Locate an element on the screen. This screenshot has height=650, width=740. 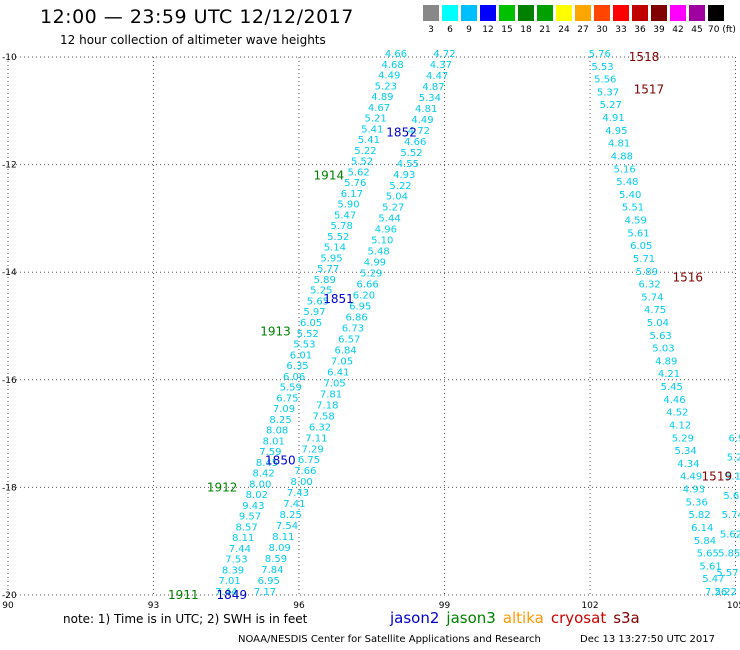
wave-height-value: 5.03 is located at coordinates (663, 349).